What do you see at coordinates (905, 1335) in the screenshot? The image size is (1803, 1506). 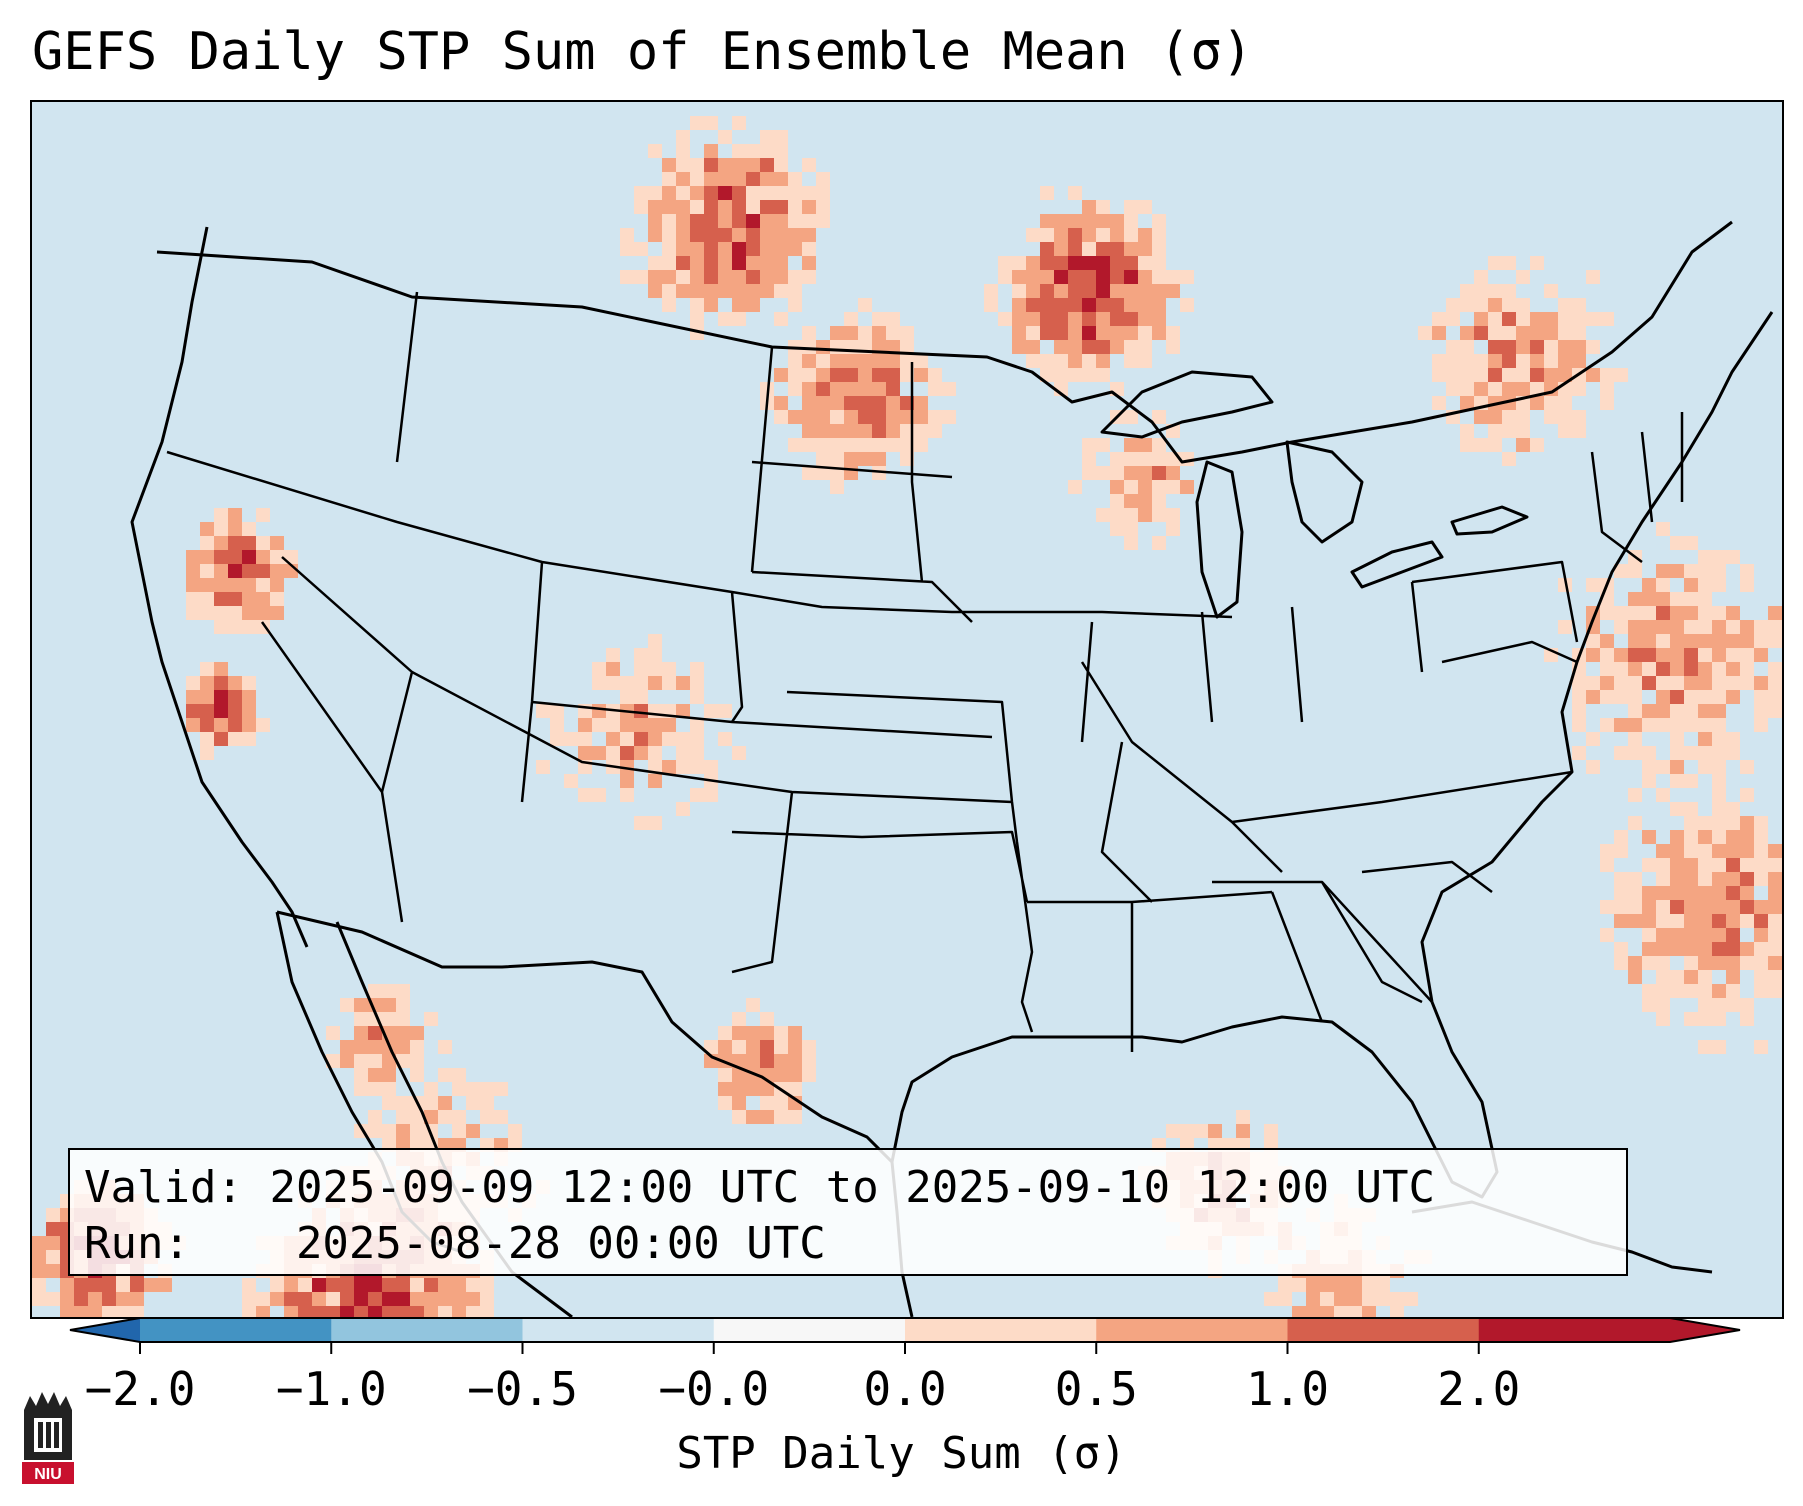 I see `colorbar` at bounding box center [905, 1335].